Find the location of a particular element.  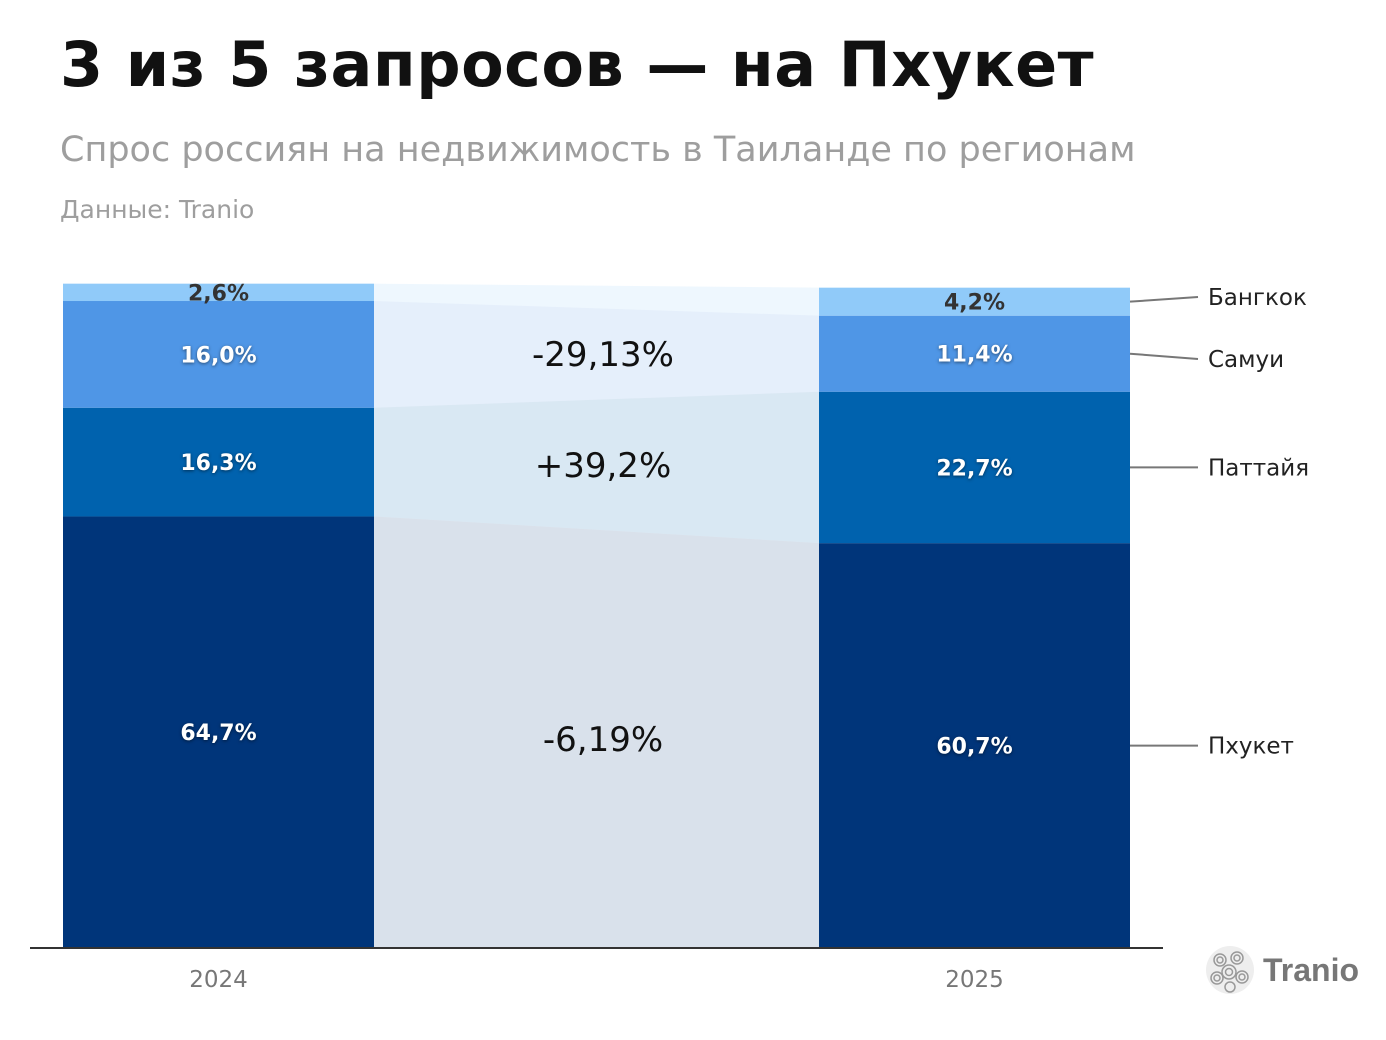

chart-title: 3 из 5 запросов — на Пхукет is located at coordinates (577, 64).